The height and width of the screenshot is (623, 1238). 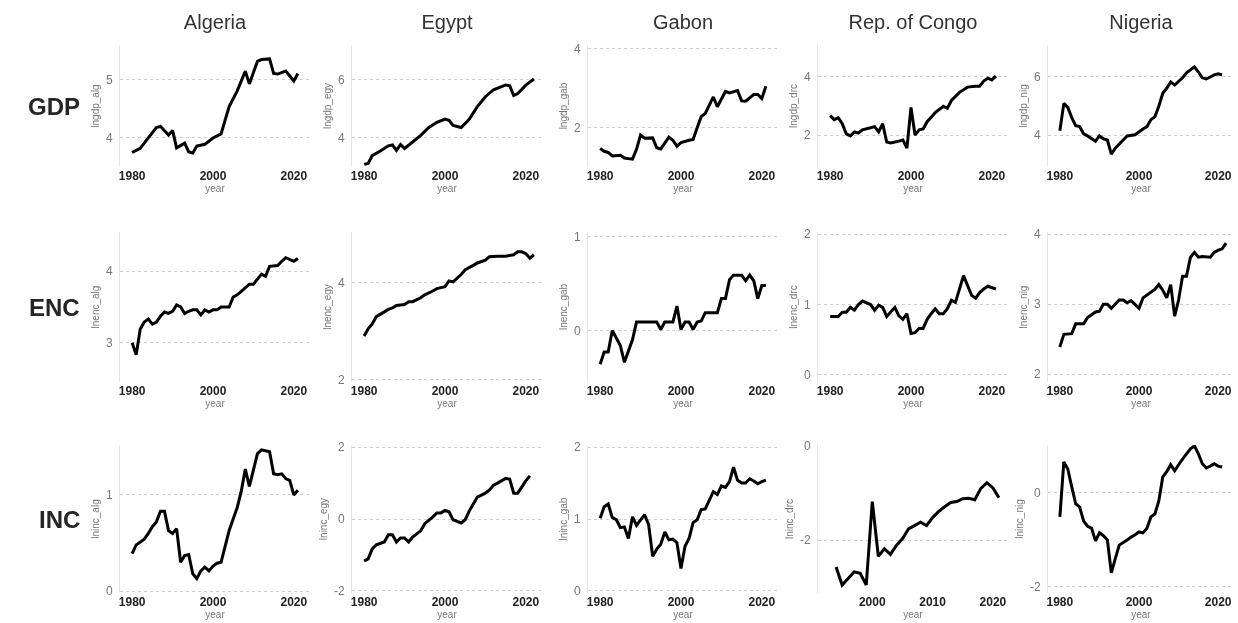 I want to click on y-axis-title: lngdp_gab, so click(x=563, y=106).